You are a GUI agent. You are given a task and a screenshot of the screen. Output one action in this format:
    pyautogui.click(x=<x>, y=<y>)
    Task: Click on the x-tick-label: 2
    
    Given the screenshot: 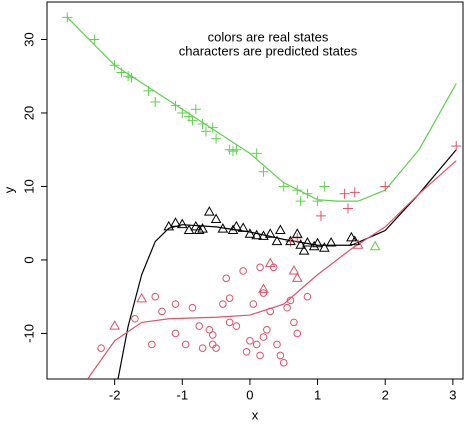 What is the action you would take?
    pyautogui.click(x=385, y=394)
    